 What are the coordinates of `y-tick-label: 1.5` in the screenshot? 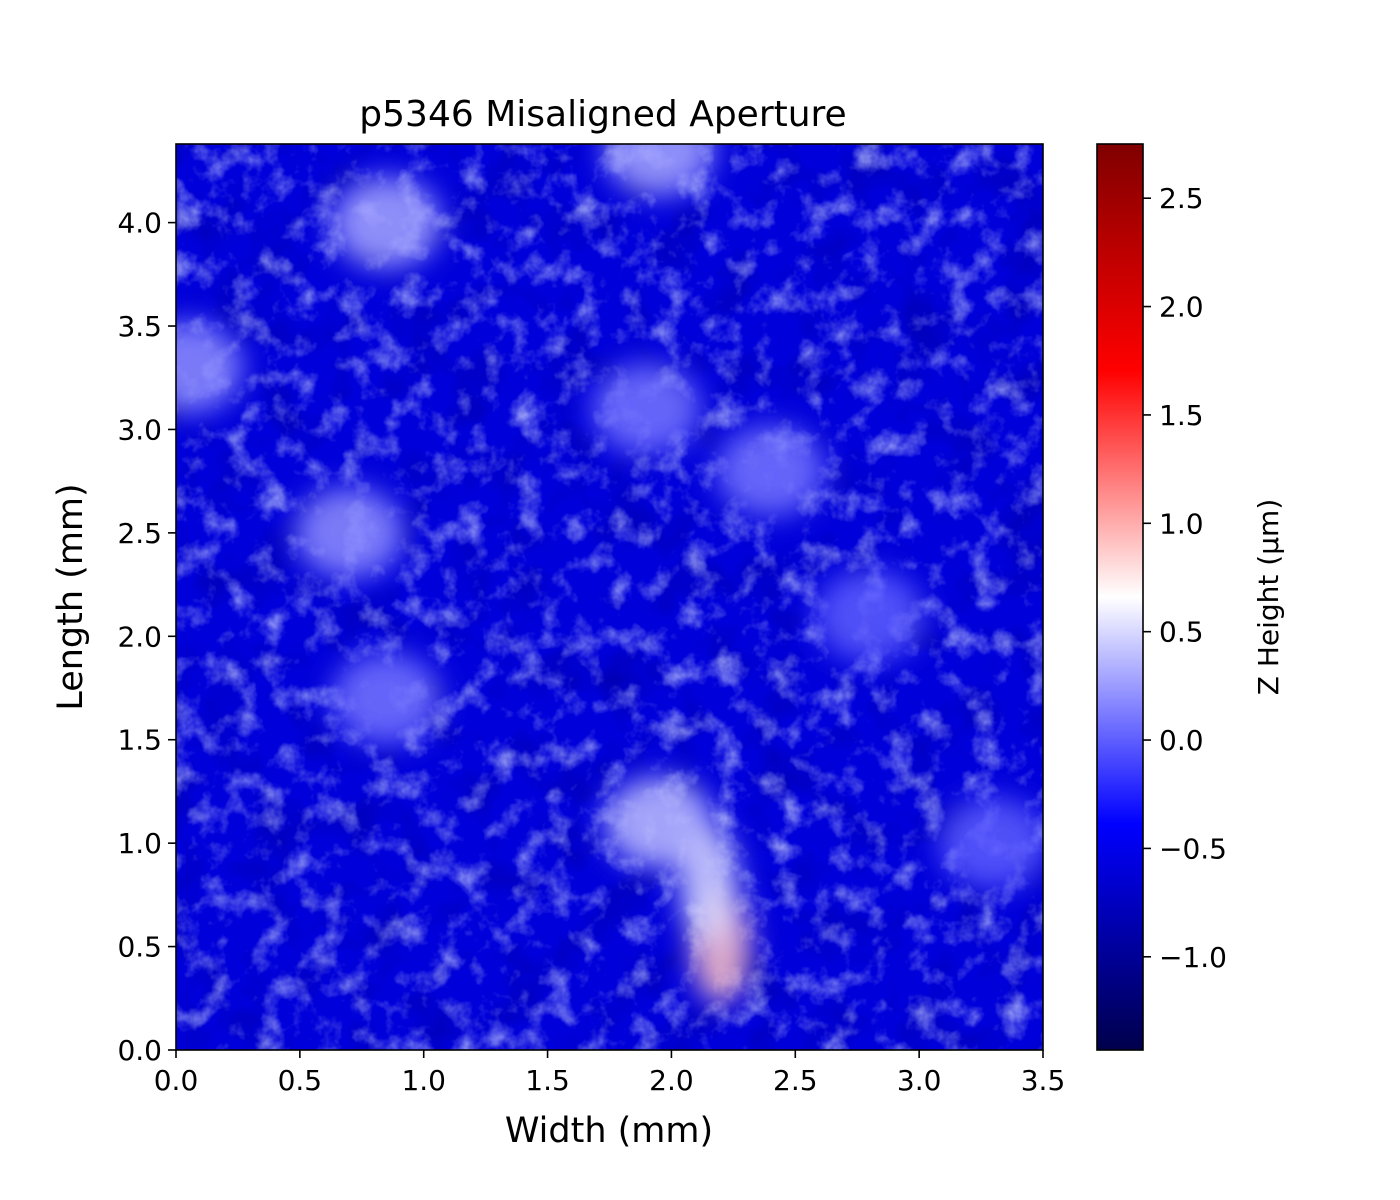 It's located at (139, 740).